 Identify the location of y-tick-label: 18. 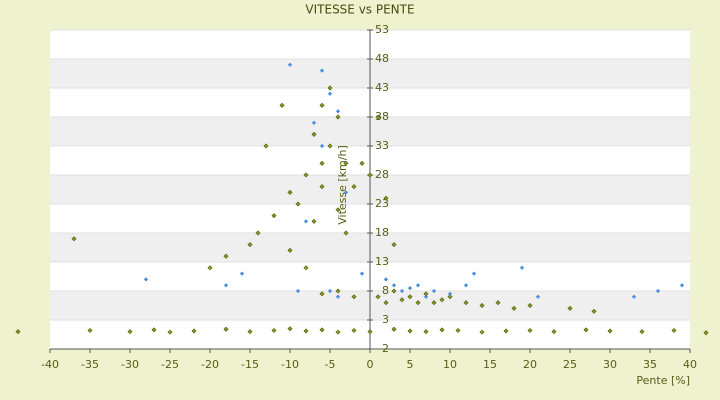
(382, 232).